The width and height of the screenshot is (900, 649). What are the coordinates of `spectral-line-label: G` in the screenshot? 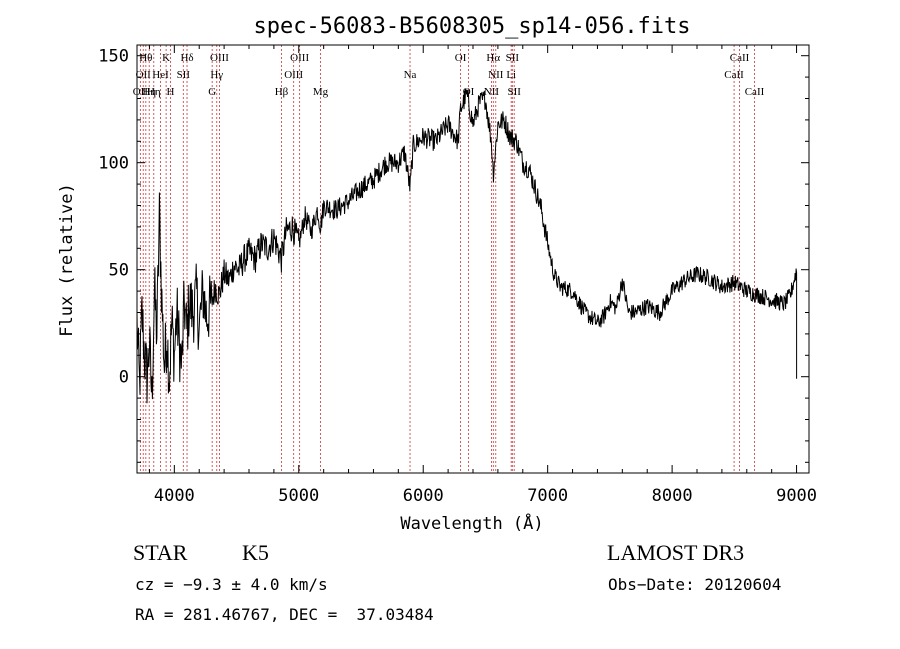 It's located at (212, 92).